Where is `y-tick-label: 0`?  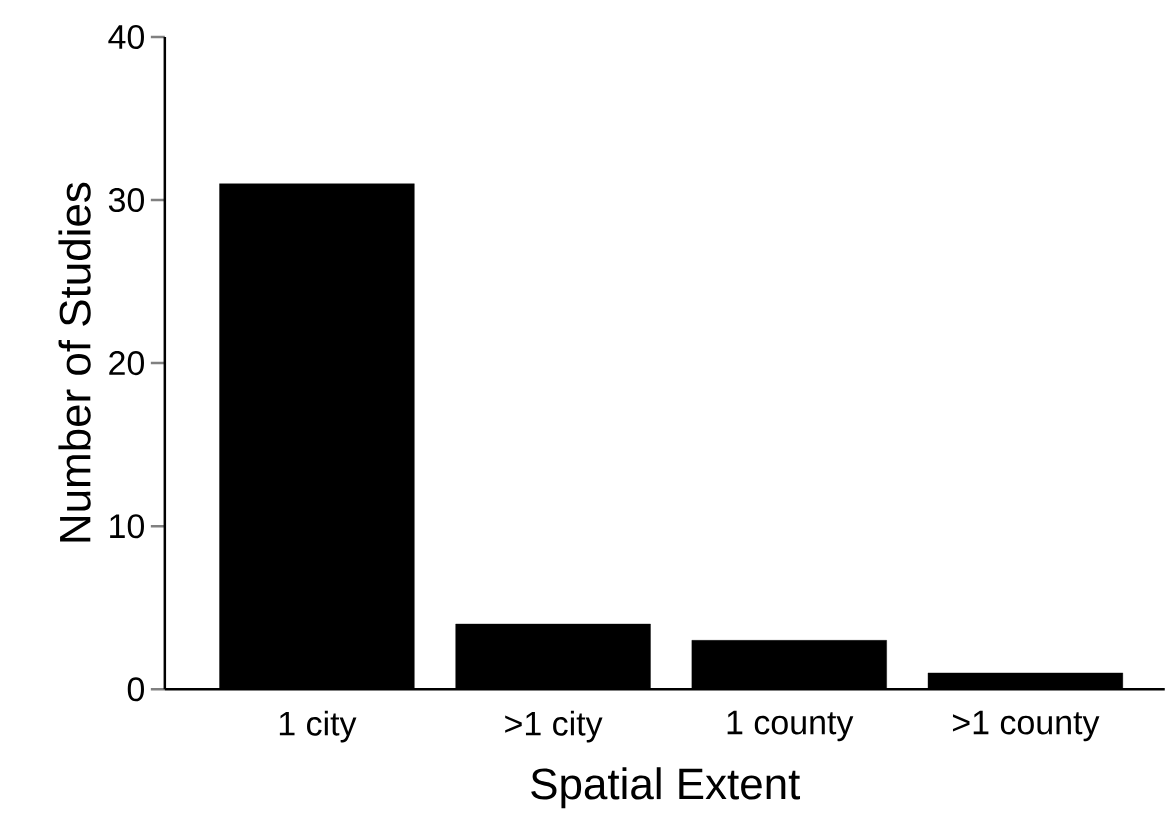
y-tick-label: 0 is located at coordinates (135, 689).